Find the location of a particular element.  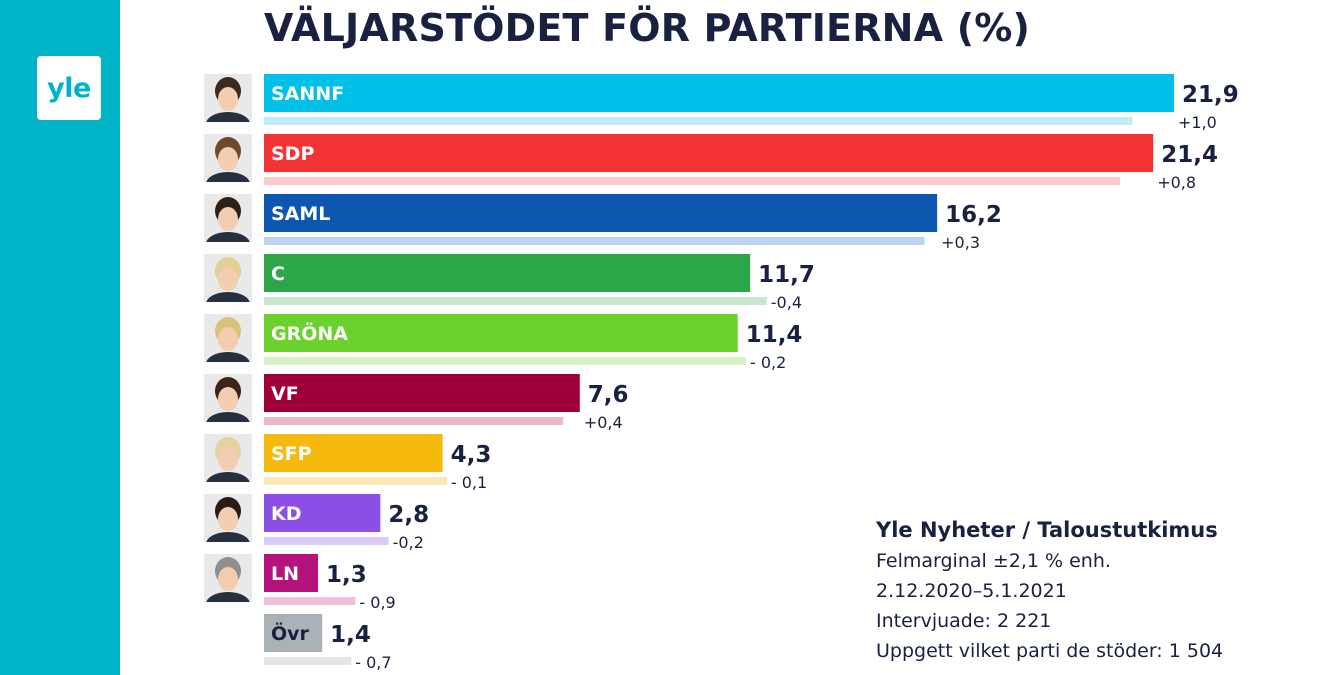

value-label-saml: 16,2 is located at coordinates (973, 215).